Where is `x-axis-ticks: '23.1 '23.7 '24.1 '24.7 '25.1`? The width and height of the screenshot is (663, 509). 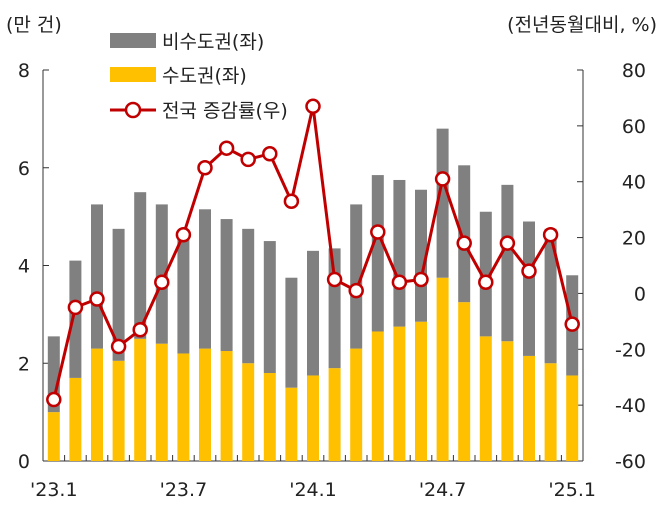
x-axis-ticks: '23.1 '23.7 '24.1 '24.7 '25.1 is located at coordinates (313, 478).